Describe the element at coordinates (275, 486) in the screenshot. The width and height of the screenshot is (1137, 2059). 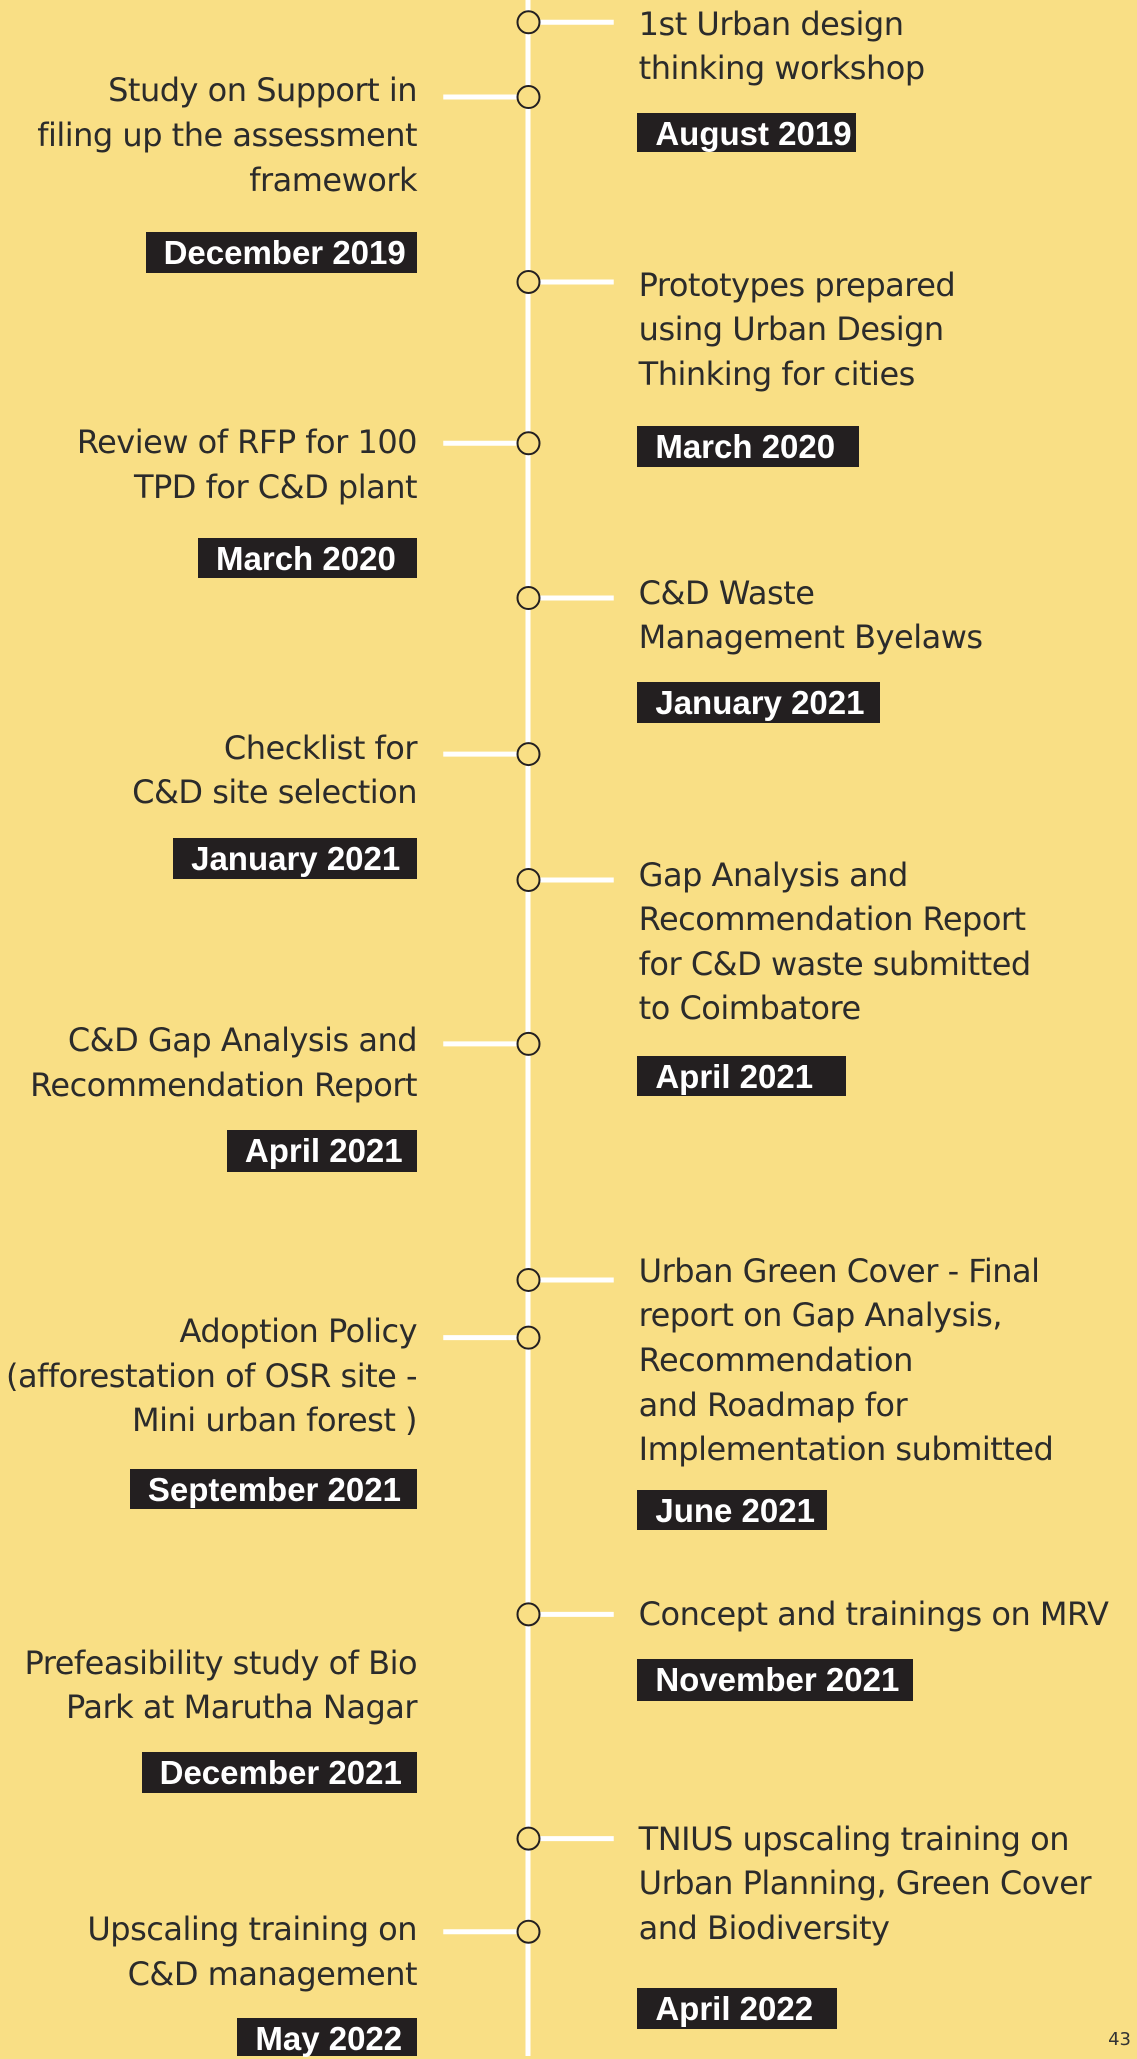
I see `event-text: TPD for C&D plant` at that location.